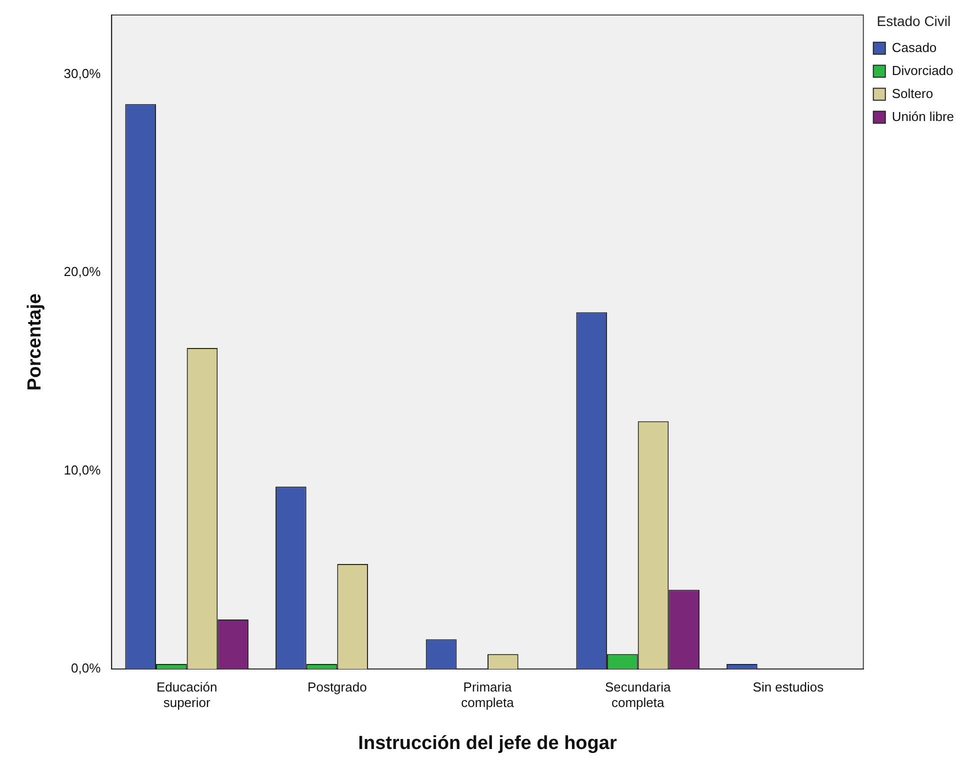 The width and height of the screenshot is (969, 779). Describe the element at coordinates (337, 686) in the screenshot. I see `x-tick-label: Postgrado` at that location.